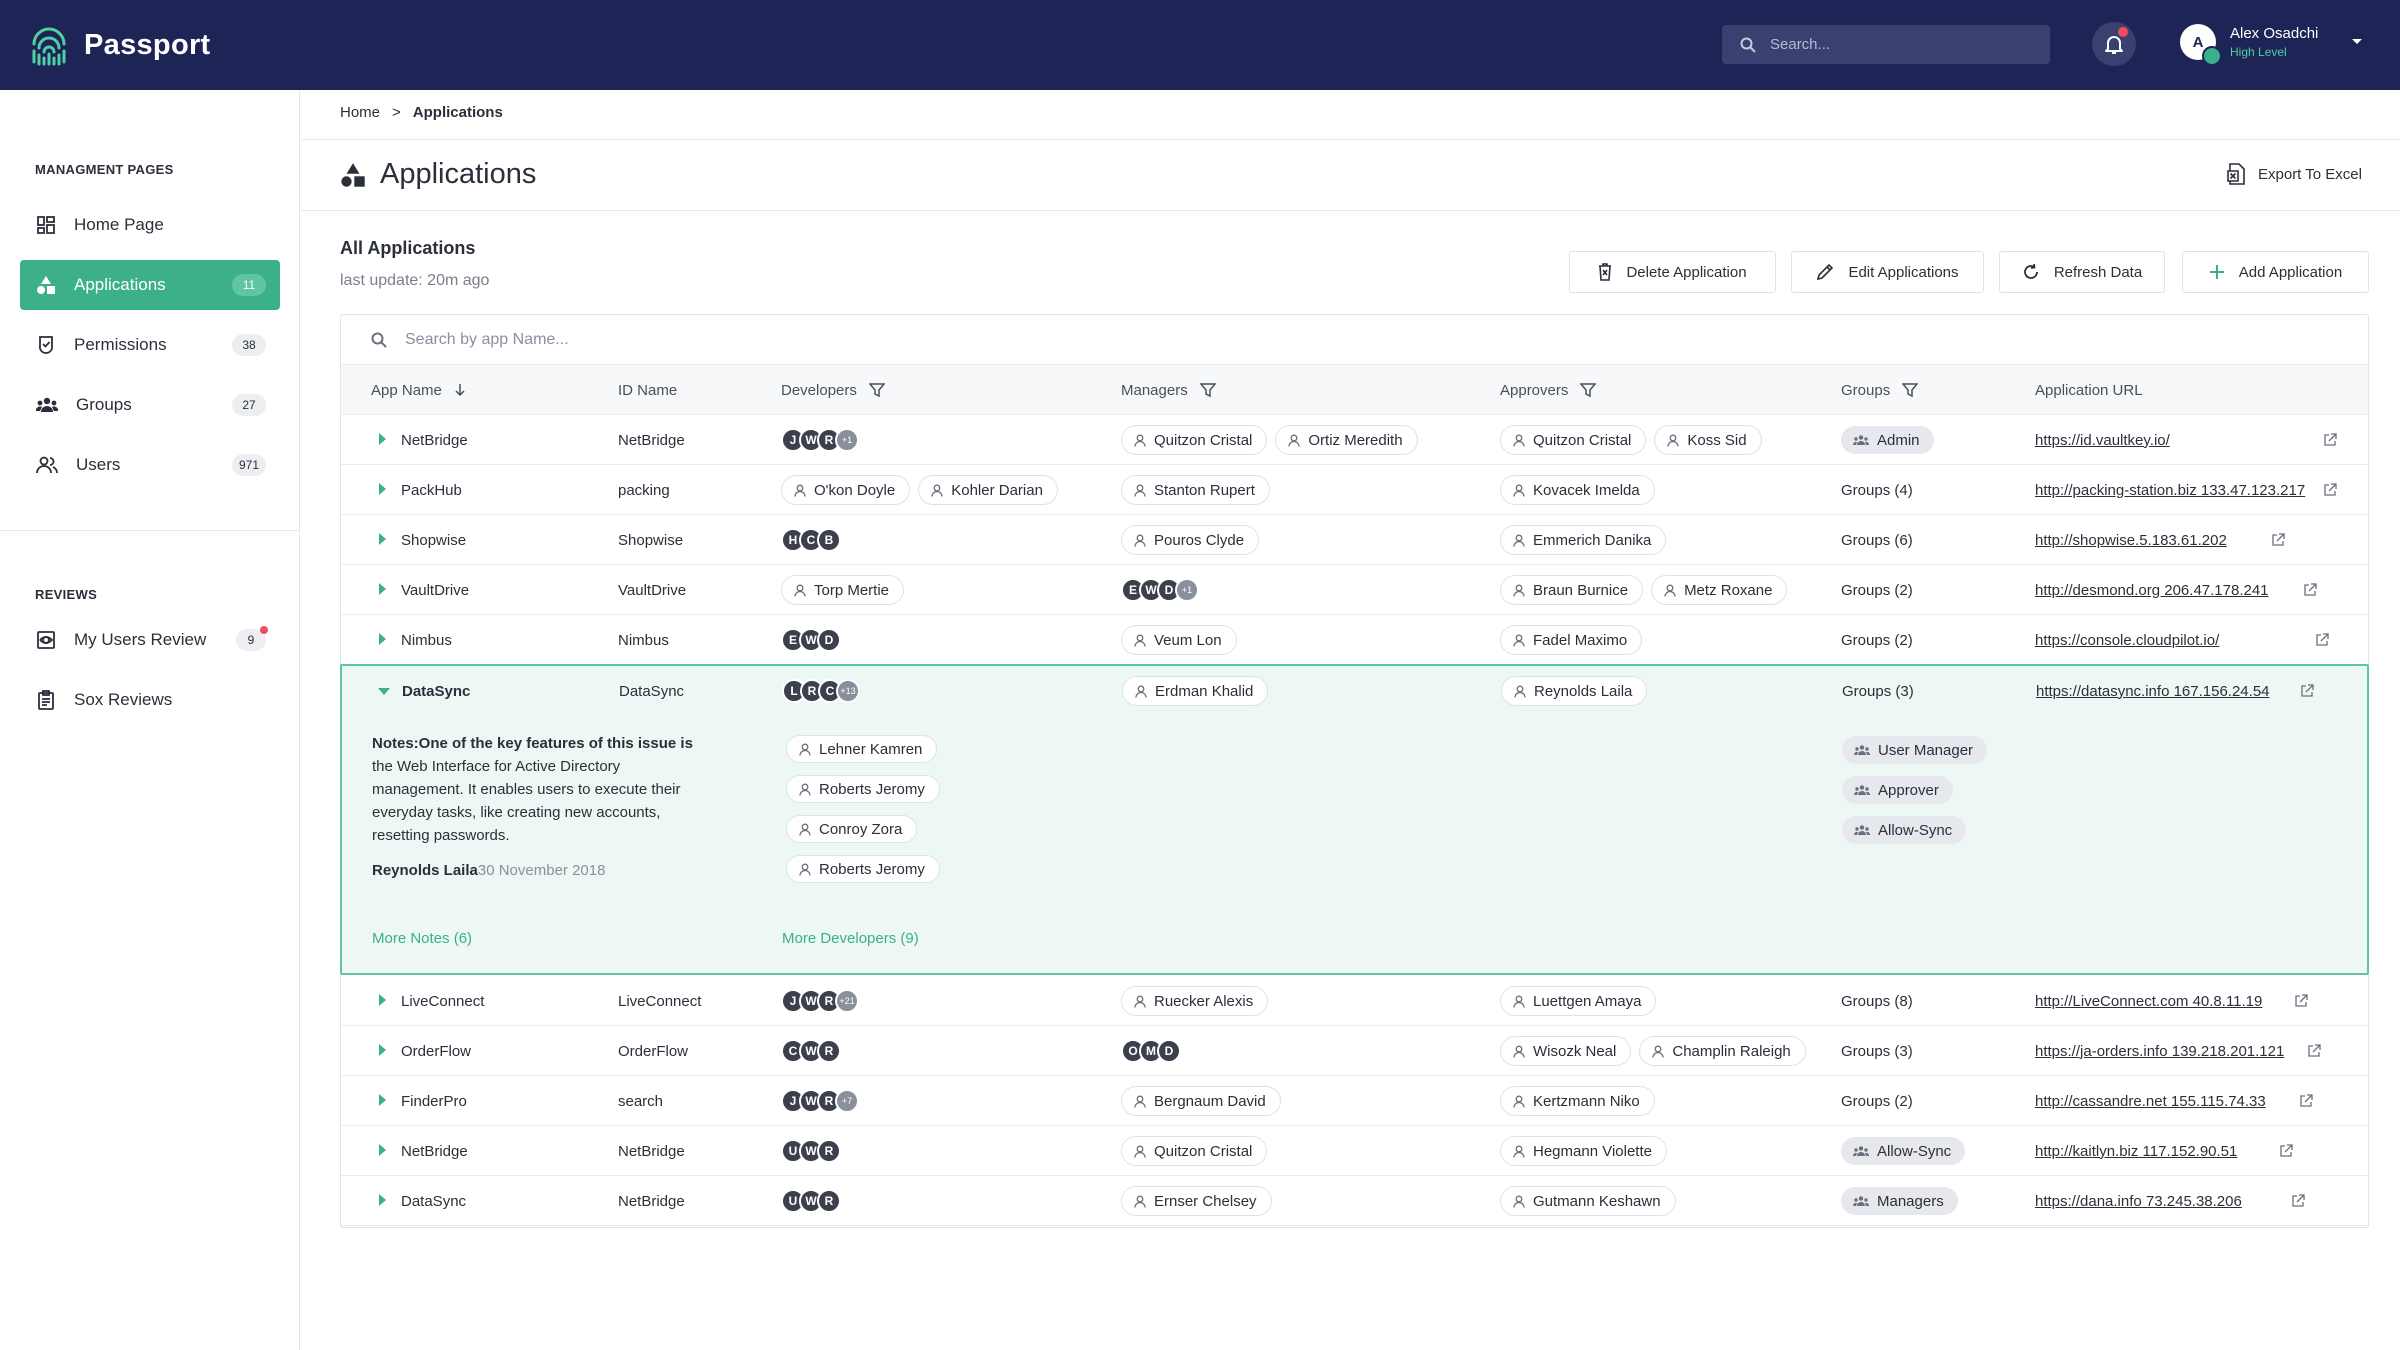 This screenshot has height=1350, width=2400. What do you see at coordinates (2131, 540) in the screenshot?
I see `application-url-link: http://shopwise.5.183.61.202` at bounding box center [2131, 540].